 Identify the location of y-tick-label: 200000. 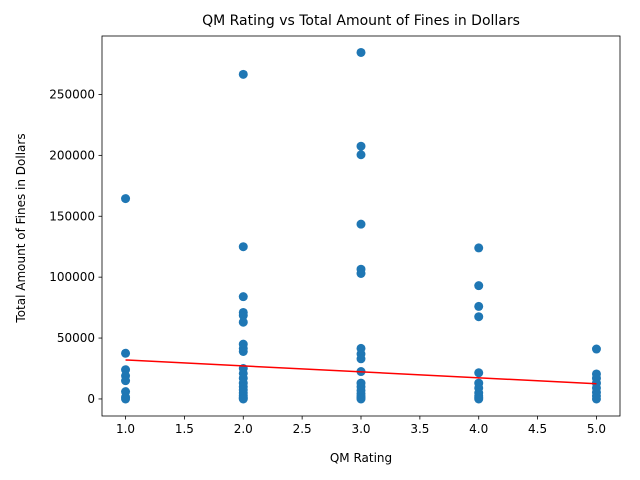
(72, 155).